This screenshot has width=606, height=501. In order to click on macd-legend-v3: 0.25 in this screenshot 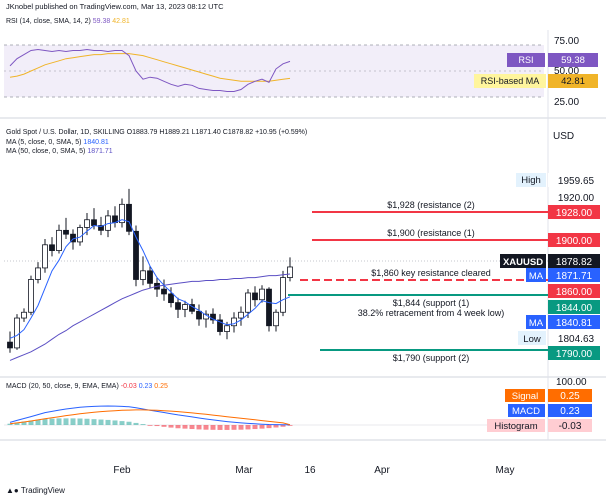, I will do `click(161, 386)`.